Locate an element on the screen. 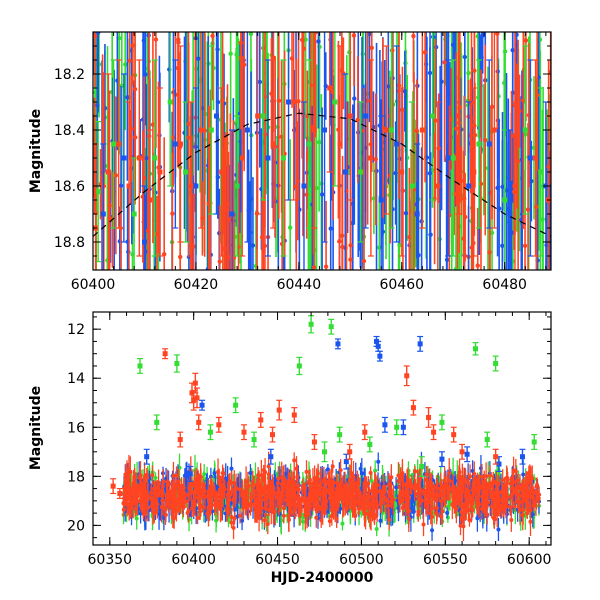 This screenshot has width=600, height=600. y-tick-label: 18.2 is located at coordinates (69, 75).